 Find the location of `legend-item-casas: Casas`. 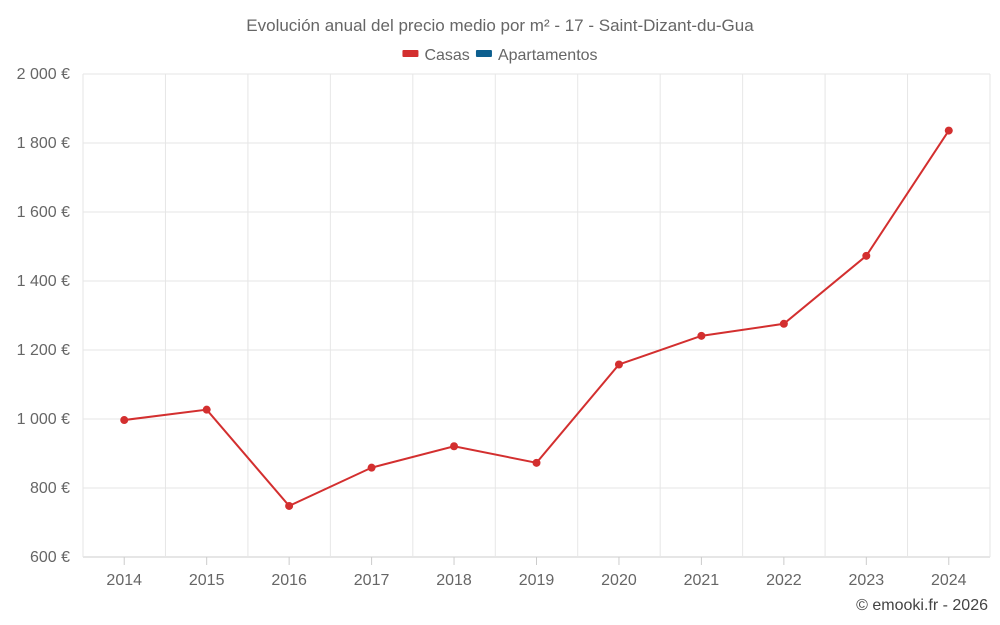

legend-item-casas: Casas is located at coordinates (436, 55).